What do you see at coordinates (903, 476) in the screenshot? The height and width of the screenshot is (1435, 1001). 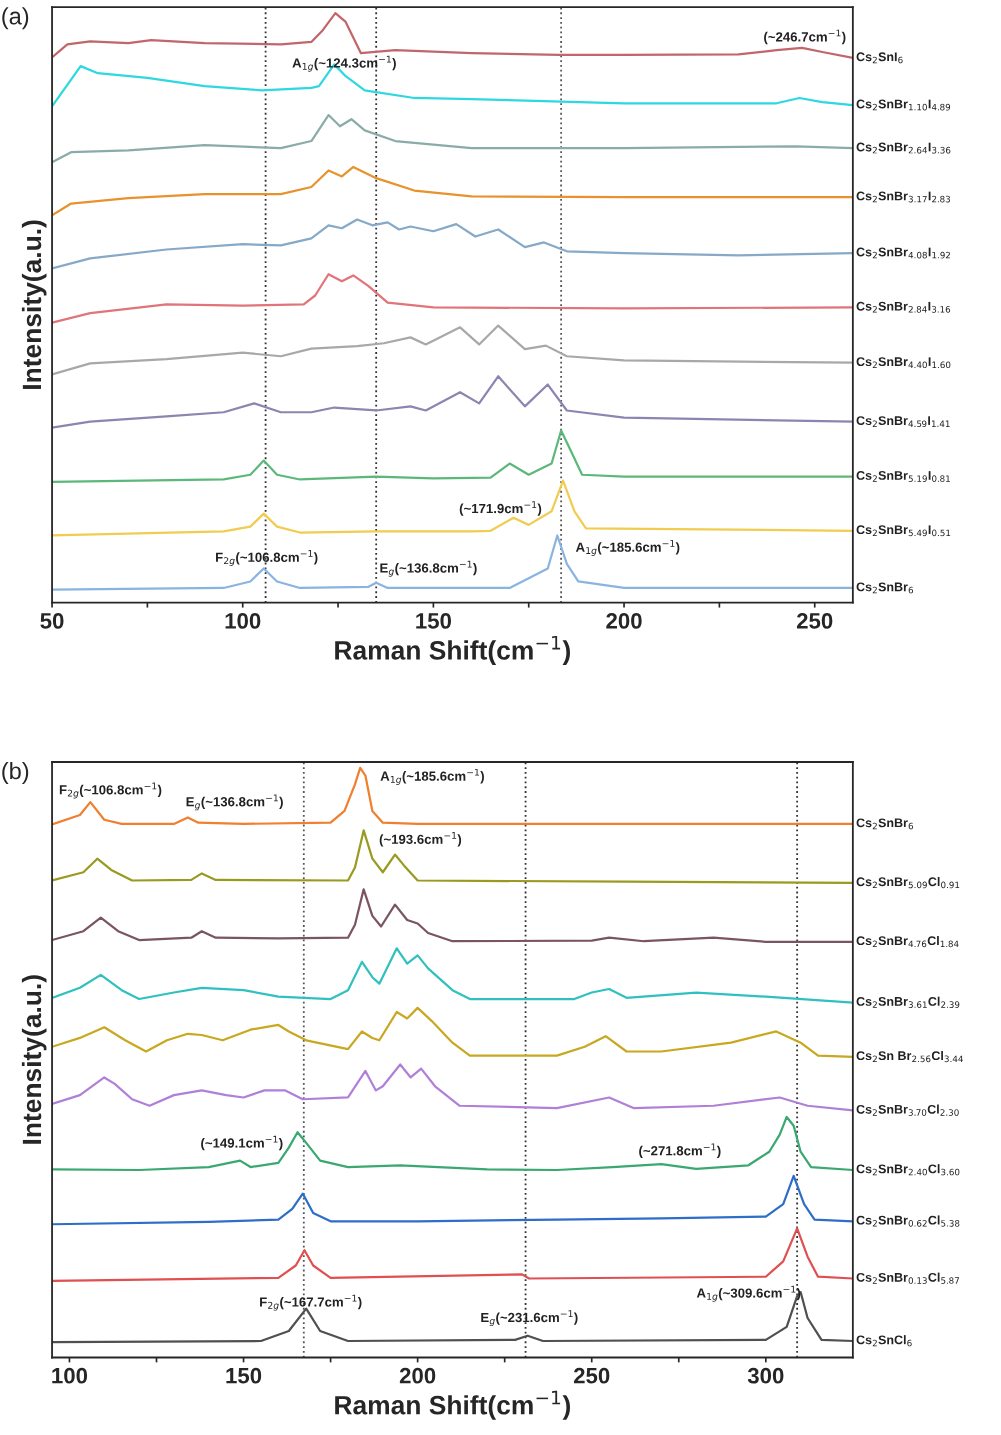 I see `series-label: Cs$_{2}$SnBr$_{5.19}$I$_{0.81}$` at bounding box center [903, 476].